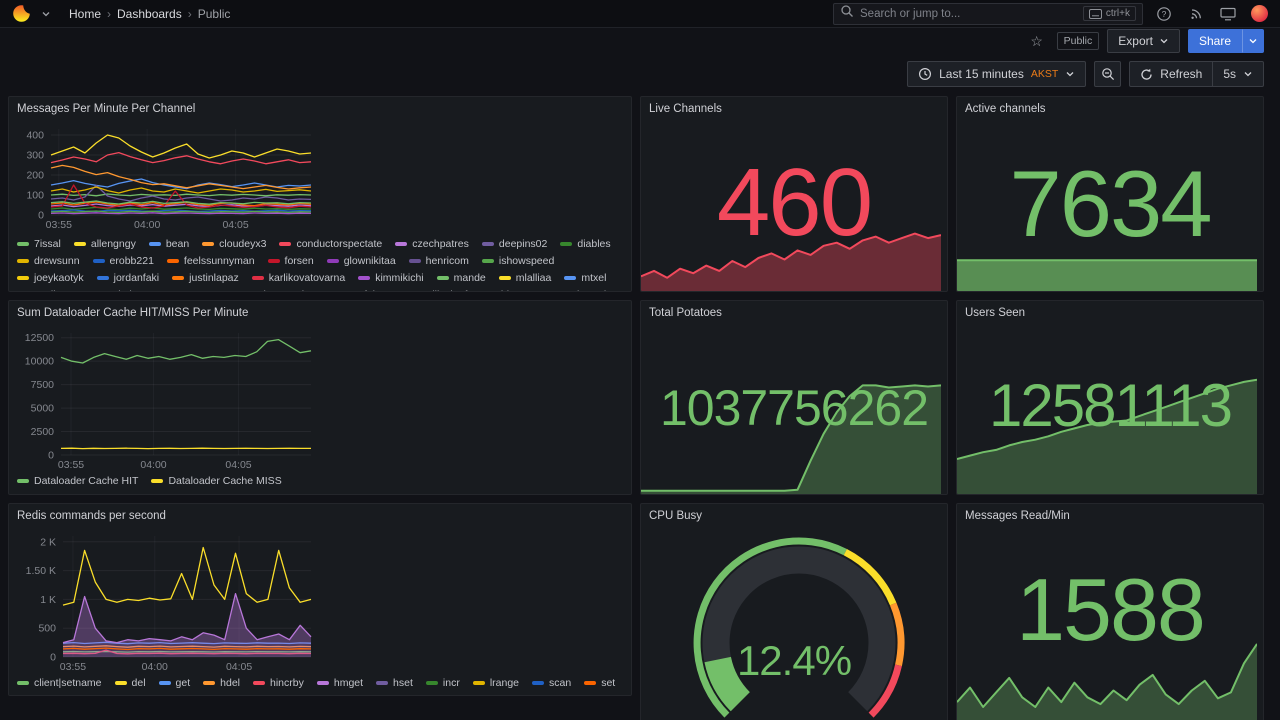 Image resolution: width=1280 pixels, height=720 pixels. Describe the element at coordinates (48, 261) in the screenshot. I see `legend-item: drewsunn` at that location.